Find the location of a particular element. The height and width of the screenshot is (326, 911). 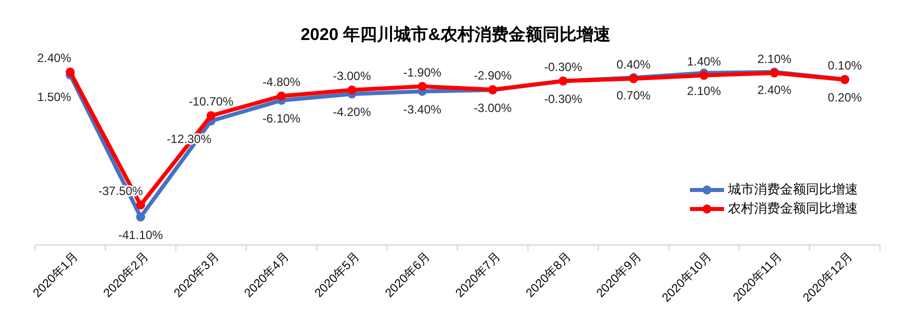

data-label: -3.40% is located at coordinates (422, 109).